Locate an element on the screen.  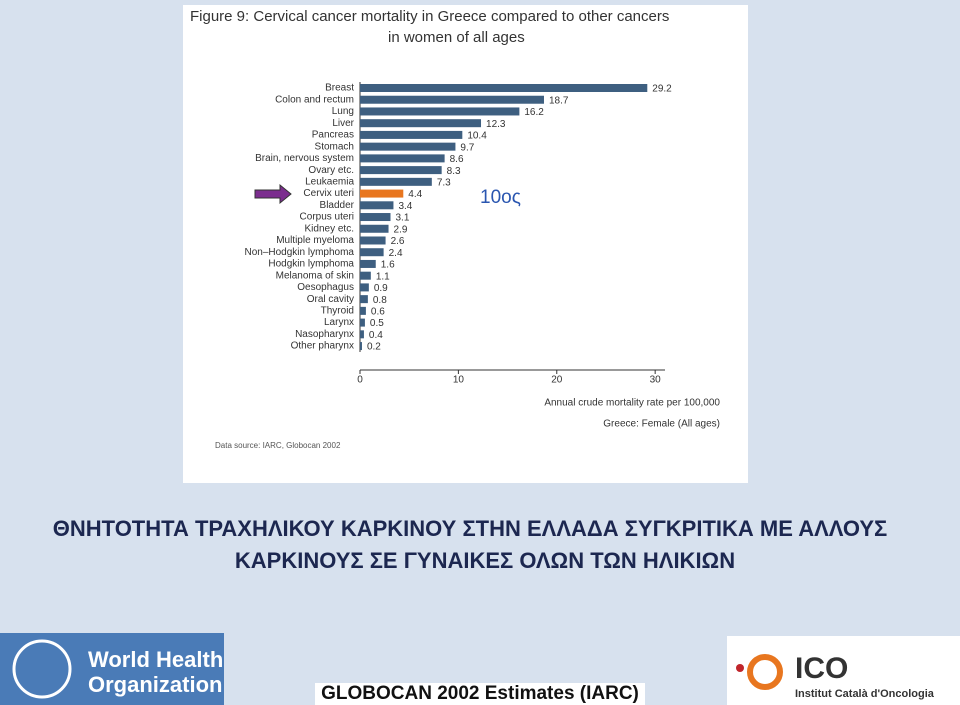
footer: GLOBOCAN 2002 Estimates (IARC) is located at coordinates (480, 693).